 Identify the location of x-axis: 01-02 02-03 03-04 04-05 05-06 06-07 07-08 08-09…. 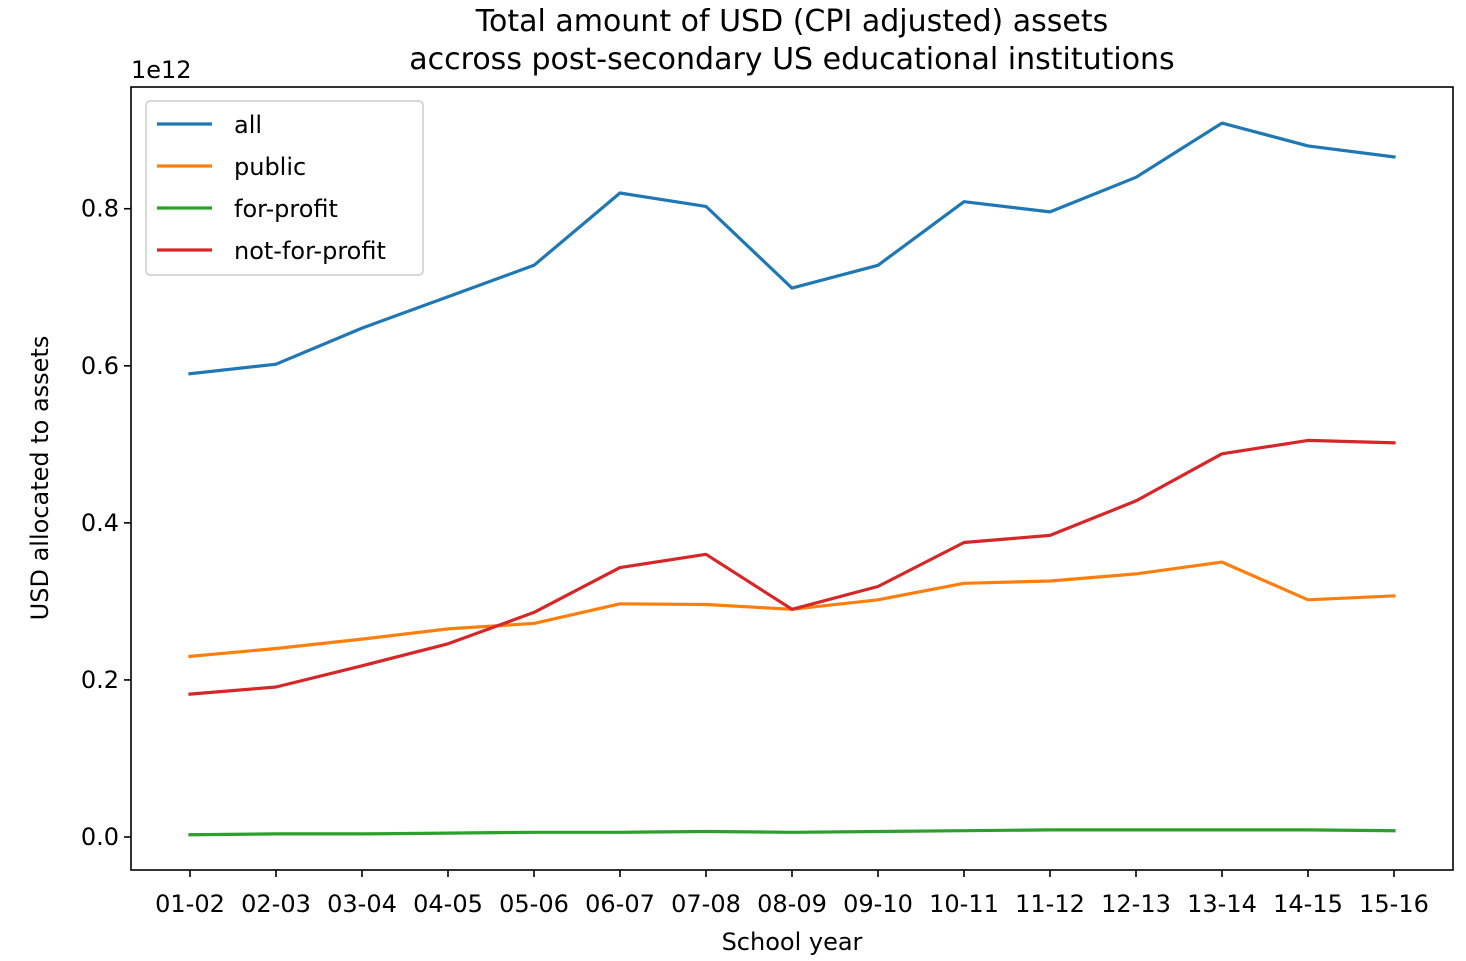
(792, 894).